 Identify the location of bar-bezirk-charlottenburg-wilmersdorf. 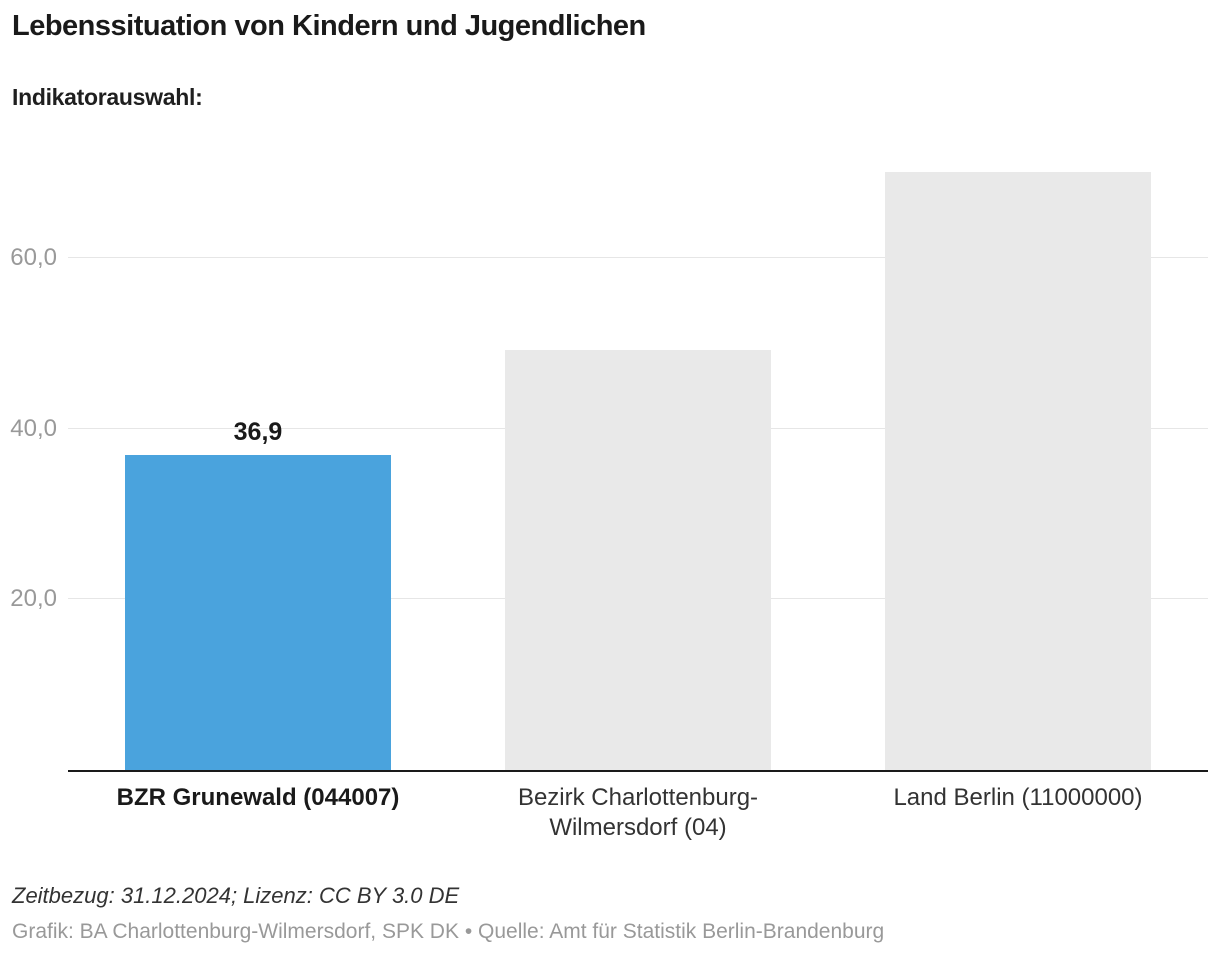
(638, 559).